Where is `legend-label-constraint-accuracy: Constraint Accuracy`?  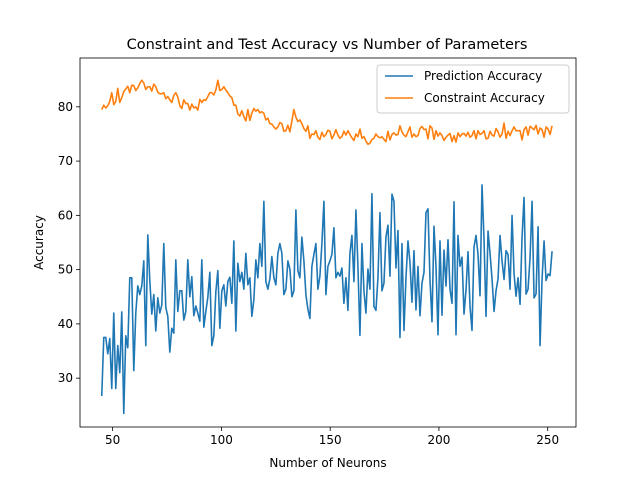
legend-label-constraint-accuracy: Constraint Accuracy is located at coordinates (484, 98).